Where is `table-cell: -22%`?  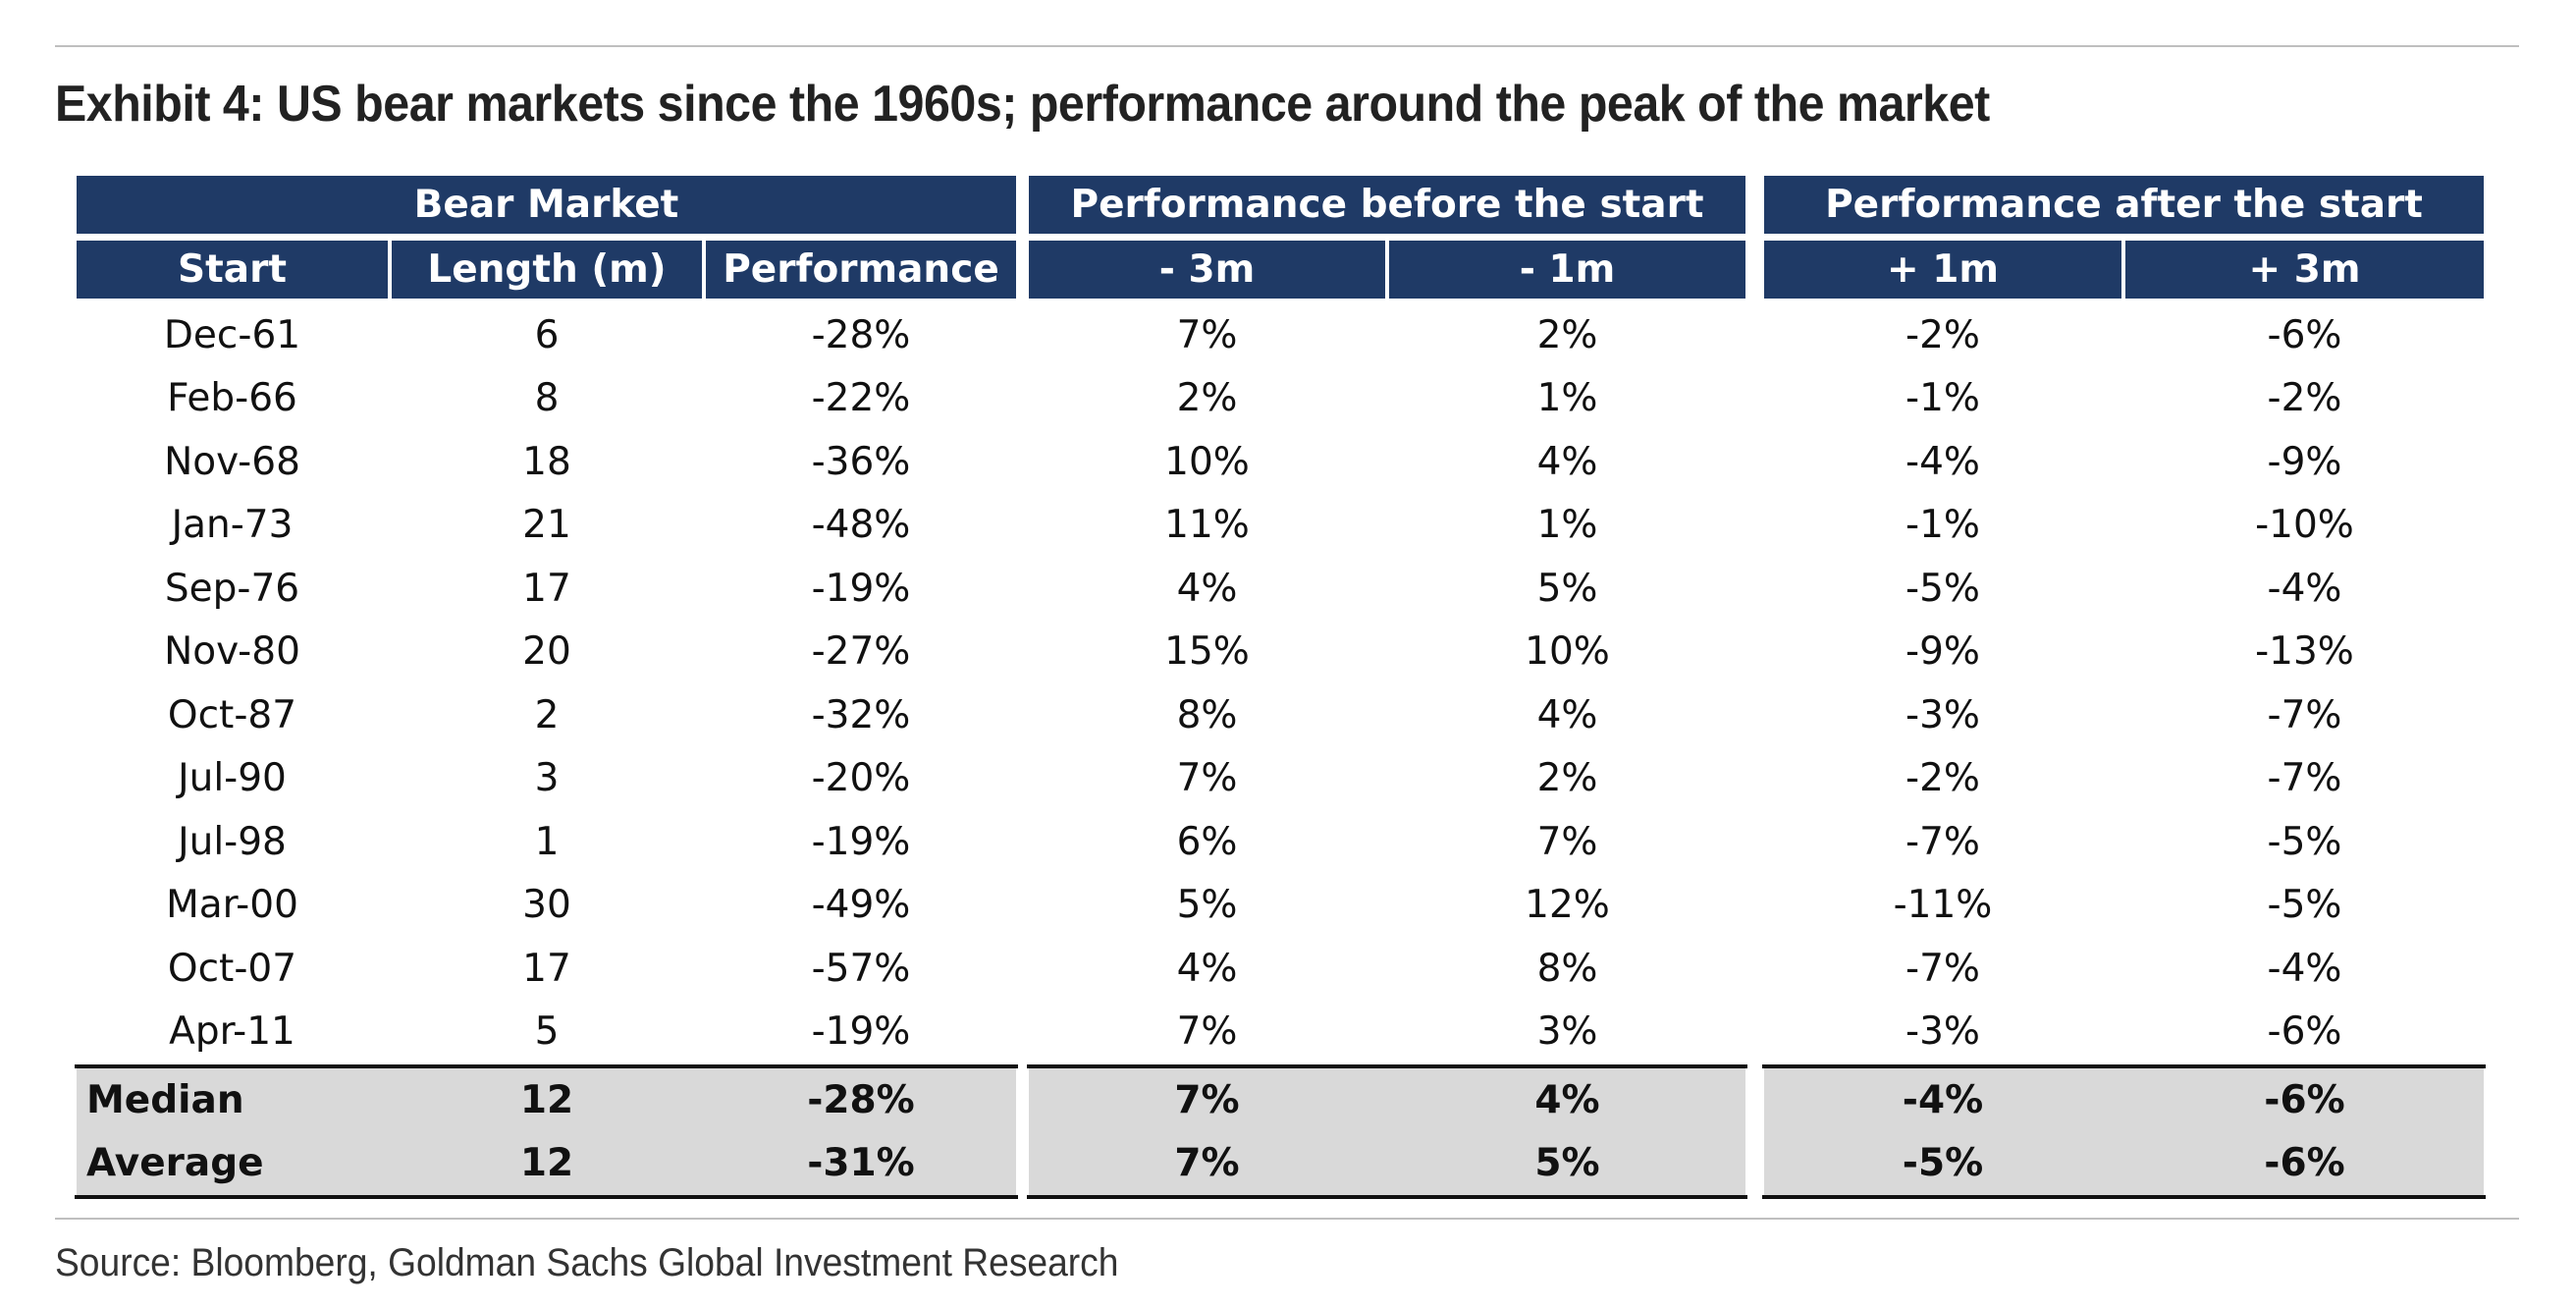
table-cell: -22% is located at coordinates (861, 398).